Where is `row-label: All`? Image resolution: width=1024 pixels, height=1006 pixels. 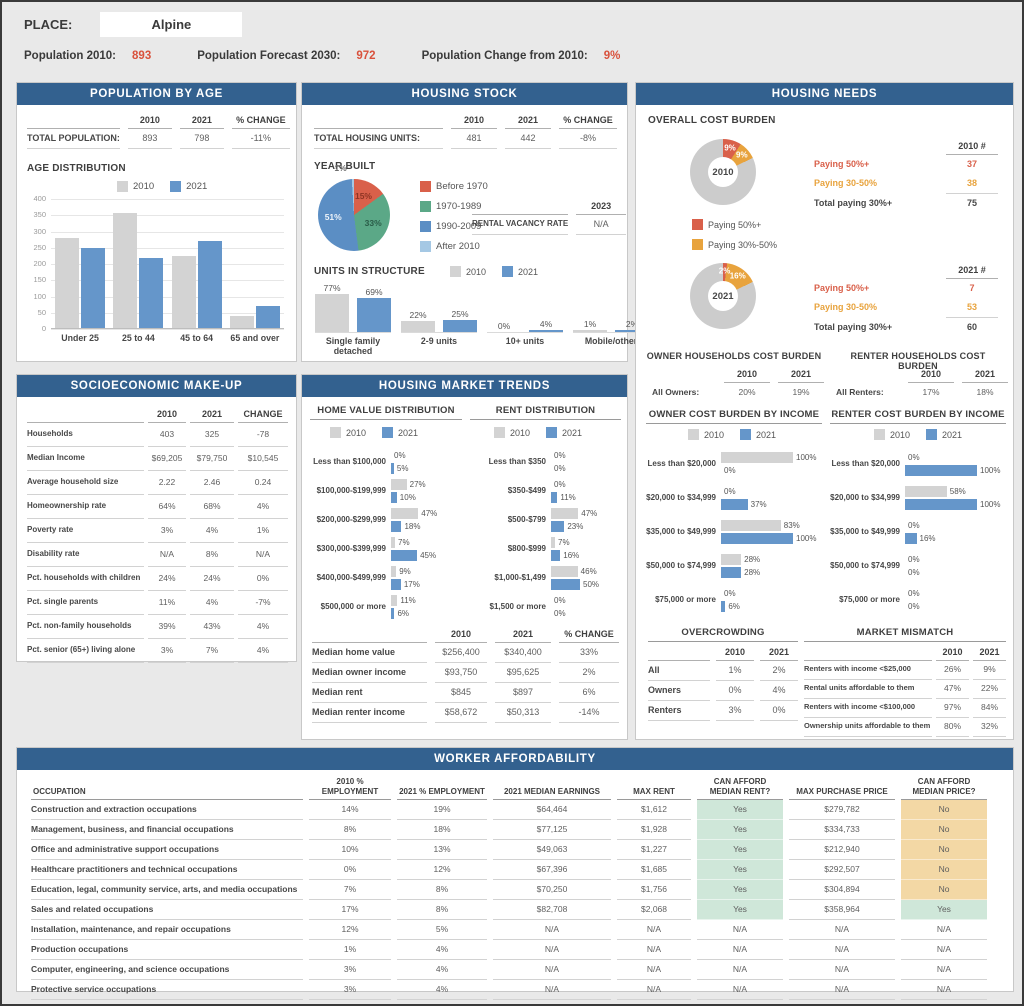
row-label: All is located at coordinates (679, 671).